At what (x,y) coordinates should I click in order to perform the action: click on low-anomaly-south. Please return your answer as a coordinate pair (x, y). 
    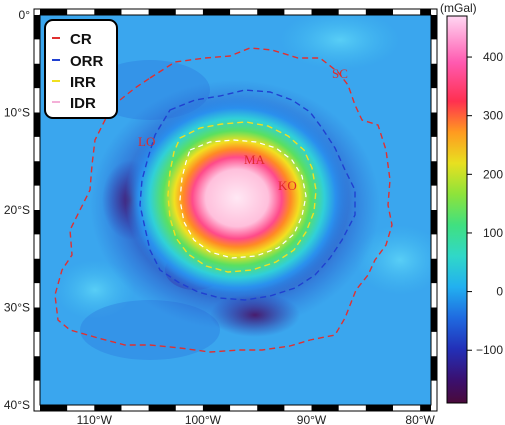
    Looking at the image, I should click on (255, 315).